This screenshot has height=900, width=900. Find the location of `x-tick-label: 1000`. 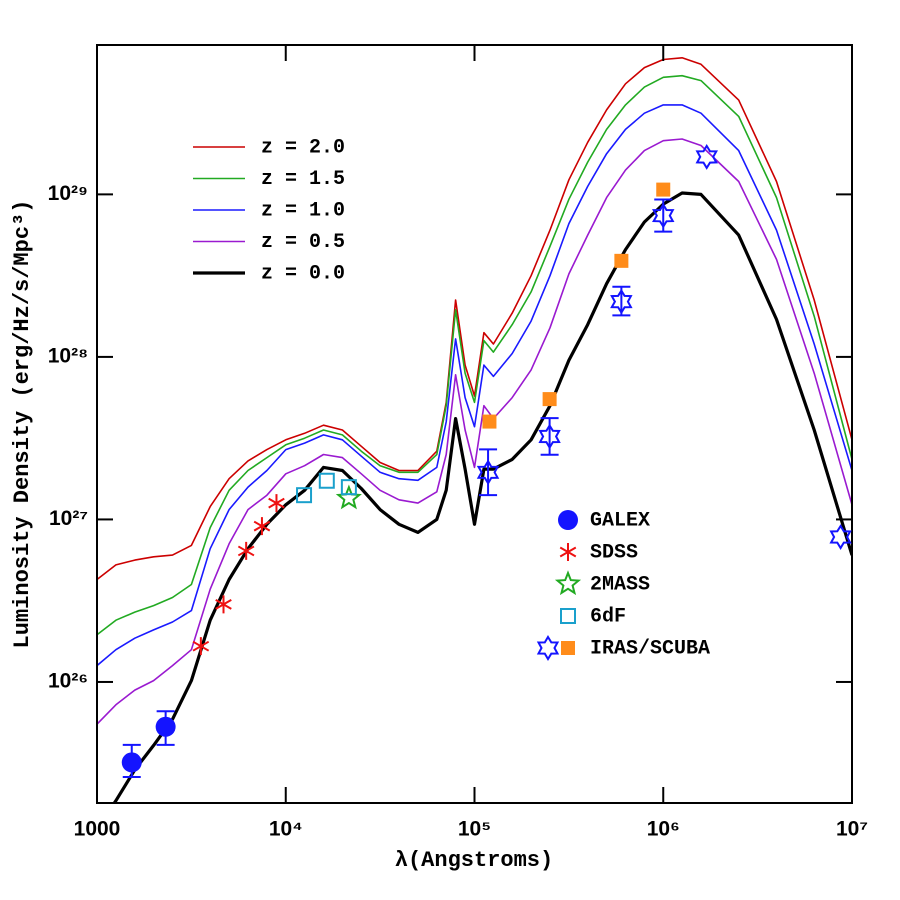

x-tick-label: 1000 is located at coordinates (97, 829).